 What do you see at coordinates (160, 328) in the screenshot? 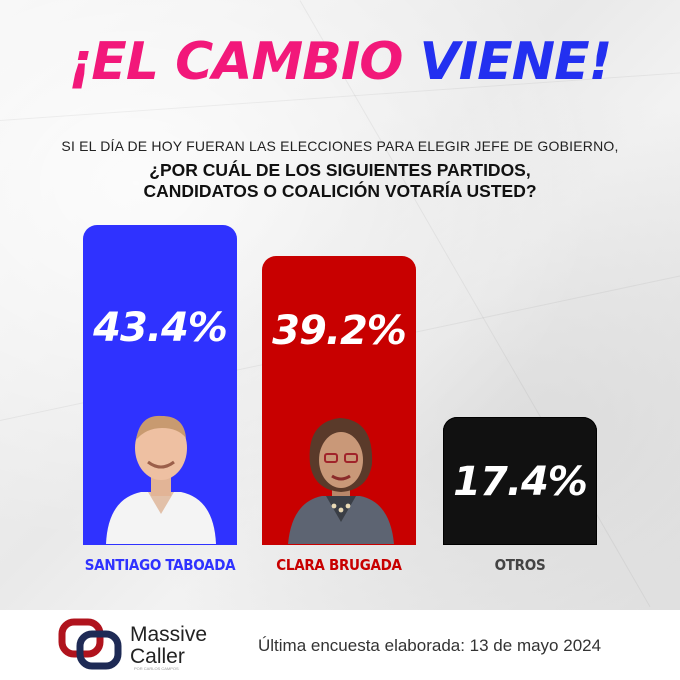
I see `data-label: 43.4%` at bounding box center [160, 328].